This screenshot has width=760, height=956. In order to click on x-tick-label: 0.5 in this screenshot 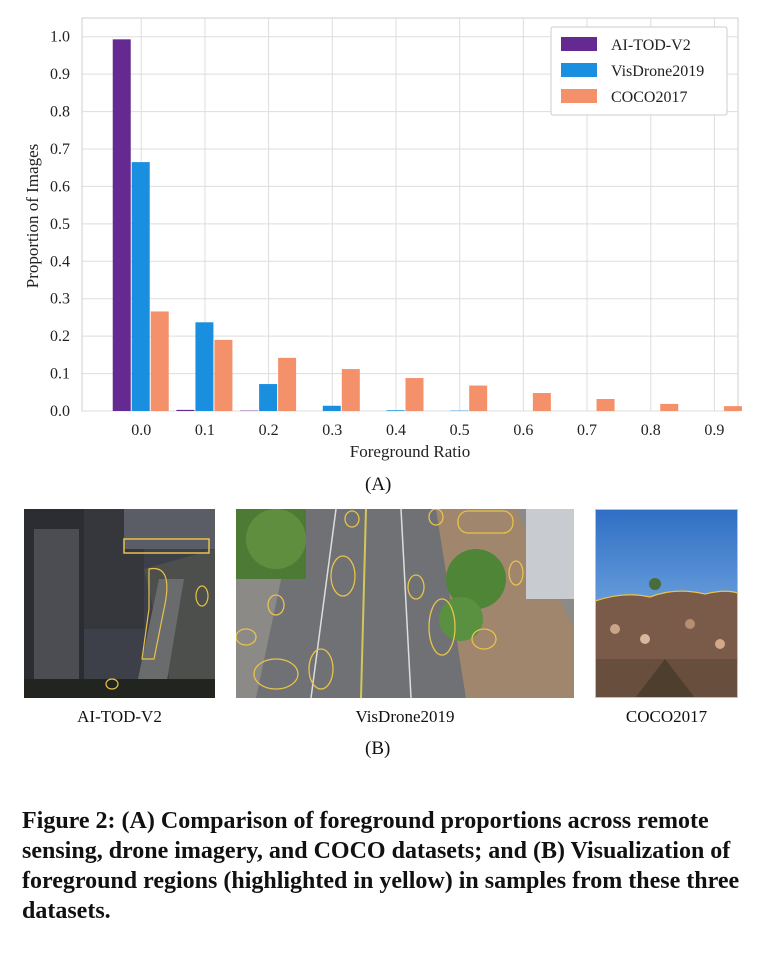, I will do `click(460, 430)`.